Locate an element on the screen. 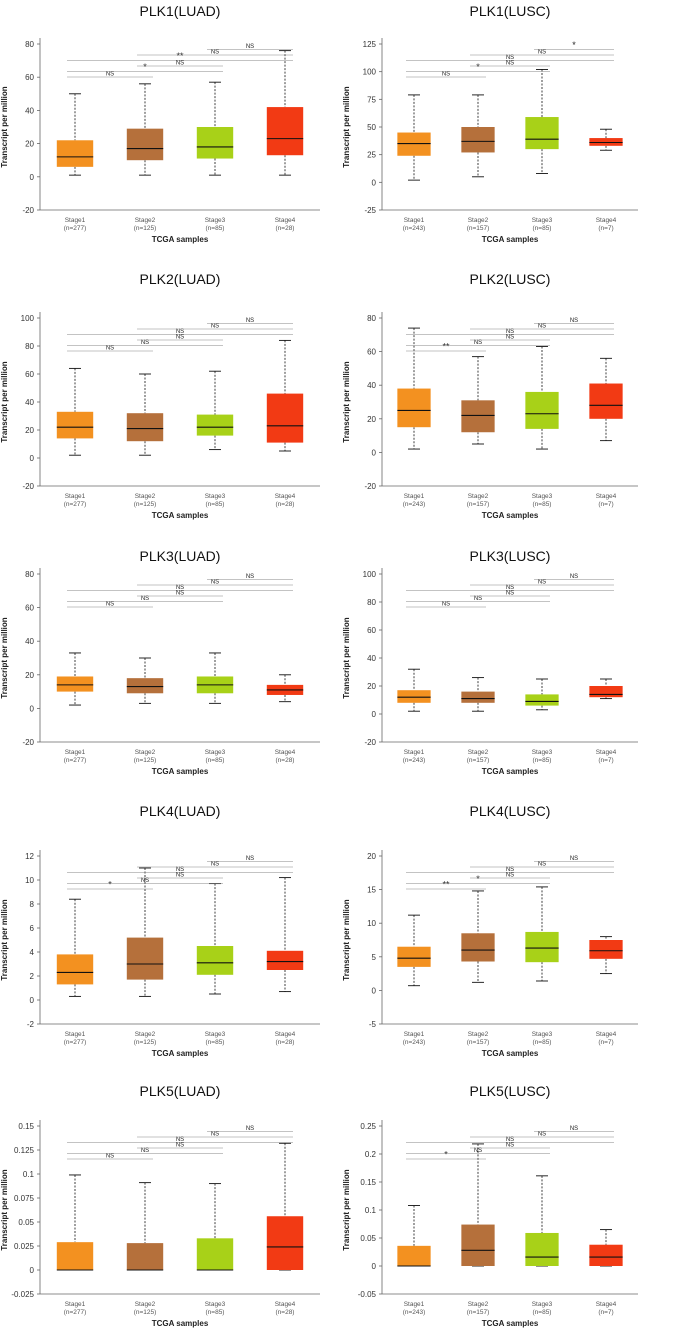 This screenshot has height=1328, width=683. y-tick-label: -20 is located at coordinates (370, 486).